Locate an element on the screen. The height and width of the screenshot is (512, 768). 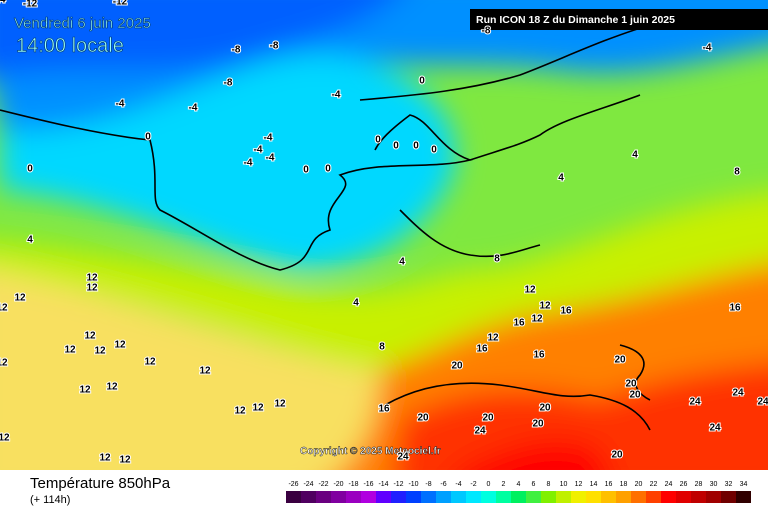
legend-label: 26 is located at coordinates (684, 484).